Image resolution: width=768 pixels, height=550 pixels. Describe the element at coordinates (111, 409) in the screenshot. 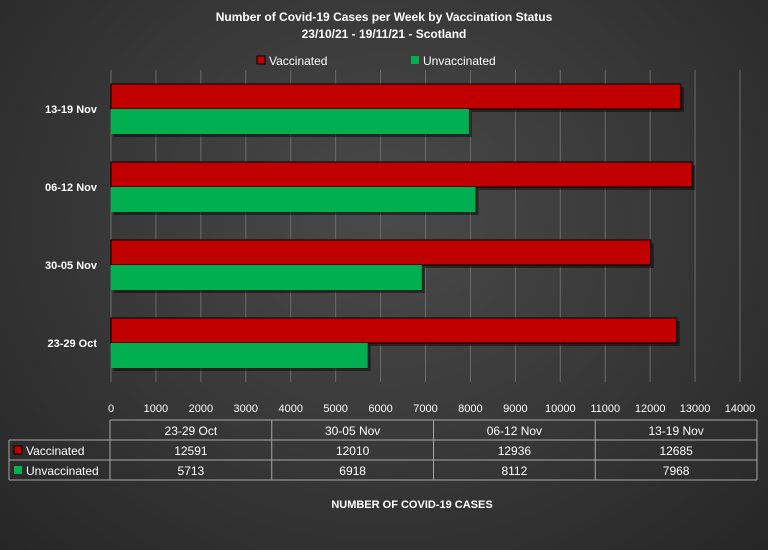

I see `x-tick-label: 0` at that location.